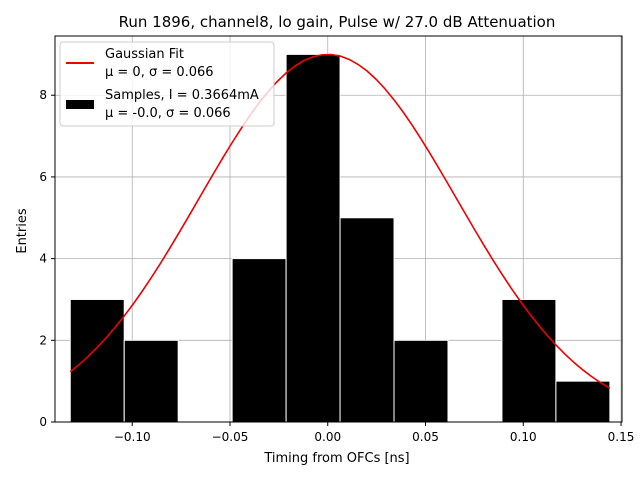 The height and width of the screenshot is (480, 640). Describe the element at coordinates (230, 437) in the screenshot. I see `x-tick-label-1: −0.05` at that location.